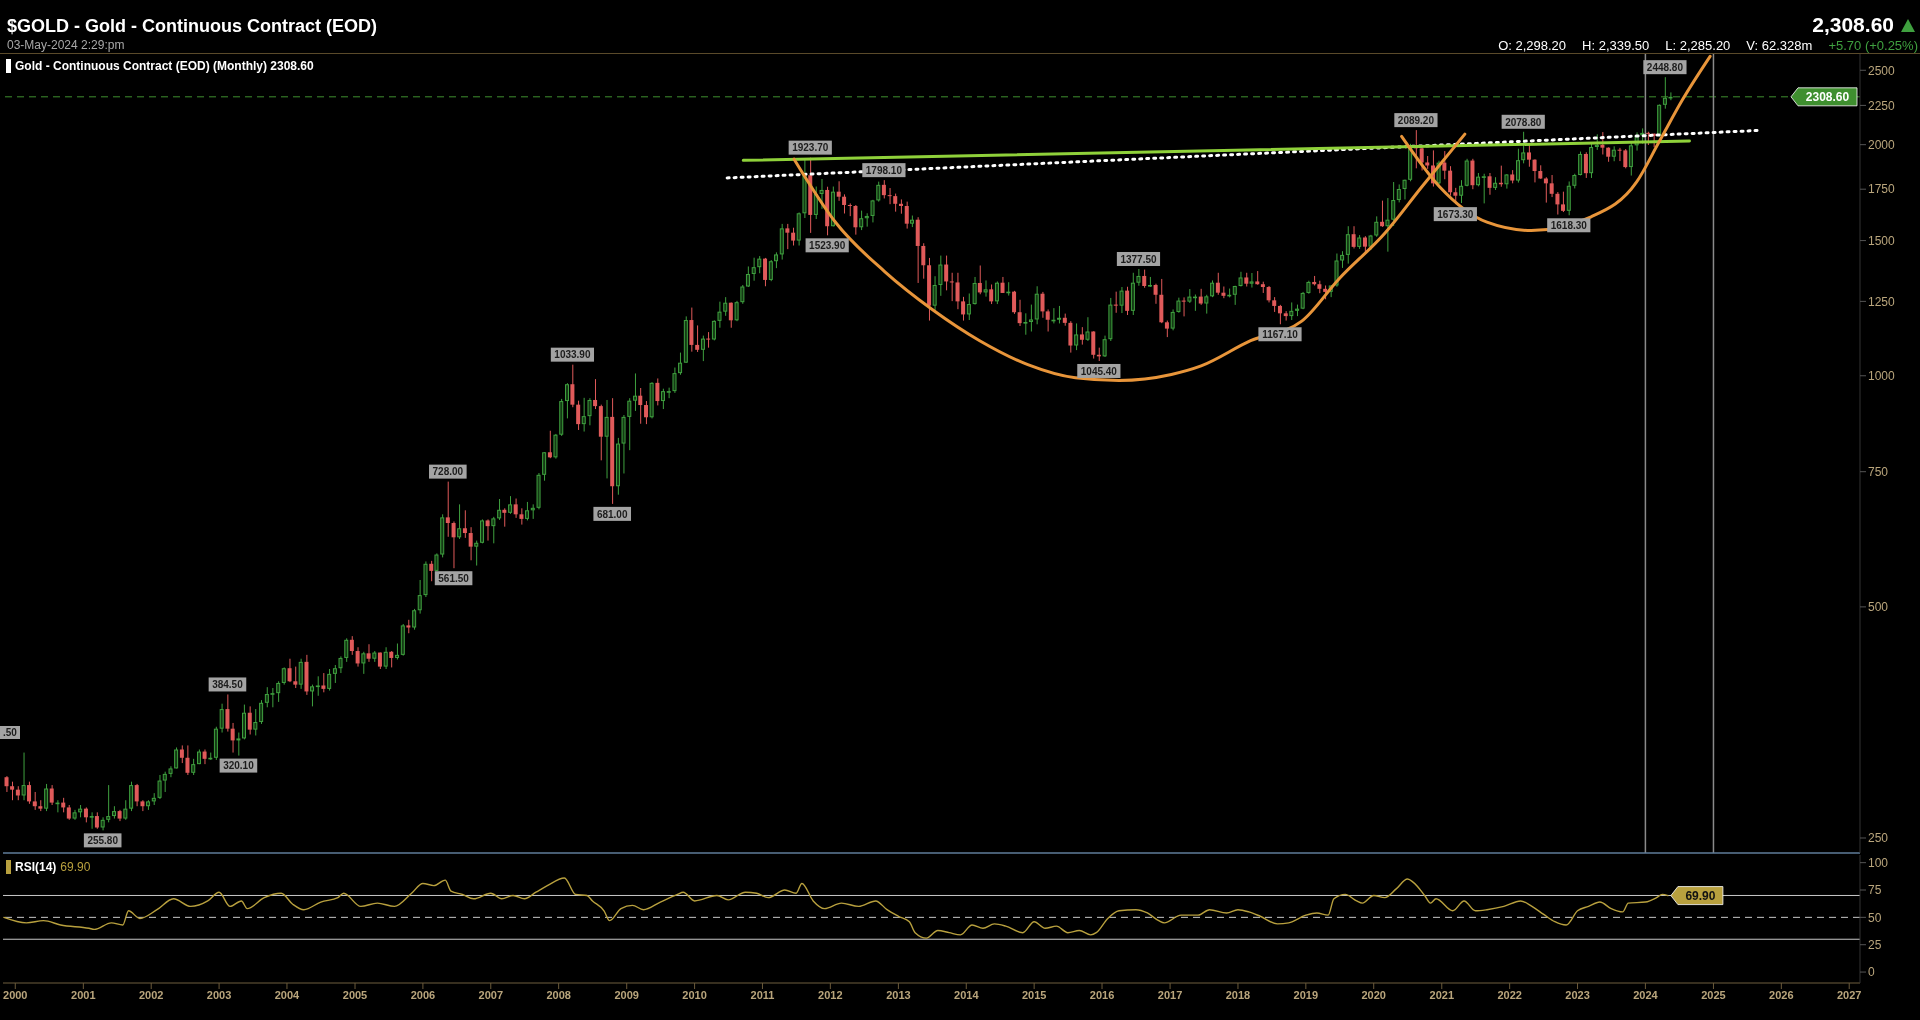 This screenshot has width=1920, height=1020. I want to click on text: V: 62.328m, so click(1779, 45).